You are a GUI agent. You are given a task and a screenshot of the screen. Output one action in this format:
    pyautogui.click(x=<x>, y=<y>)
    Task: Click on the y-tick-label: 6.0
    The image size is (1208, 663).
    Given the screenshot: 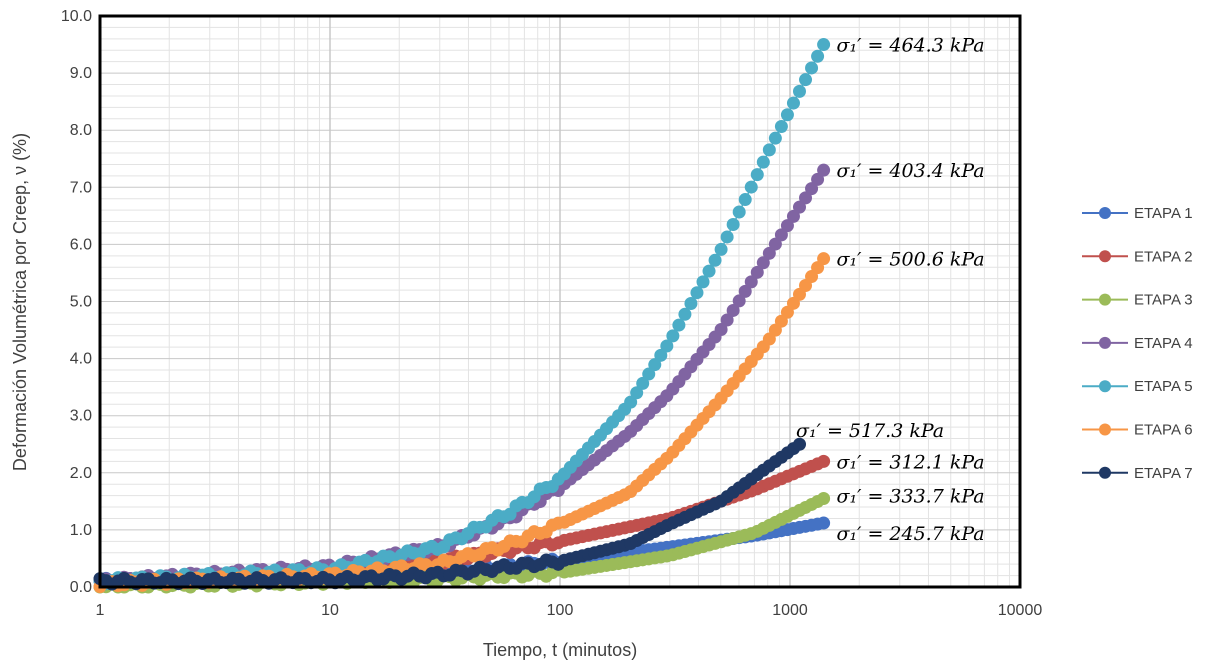 What is the action you would take?
    pyautogui.click(x=81, y=244)
    